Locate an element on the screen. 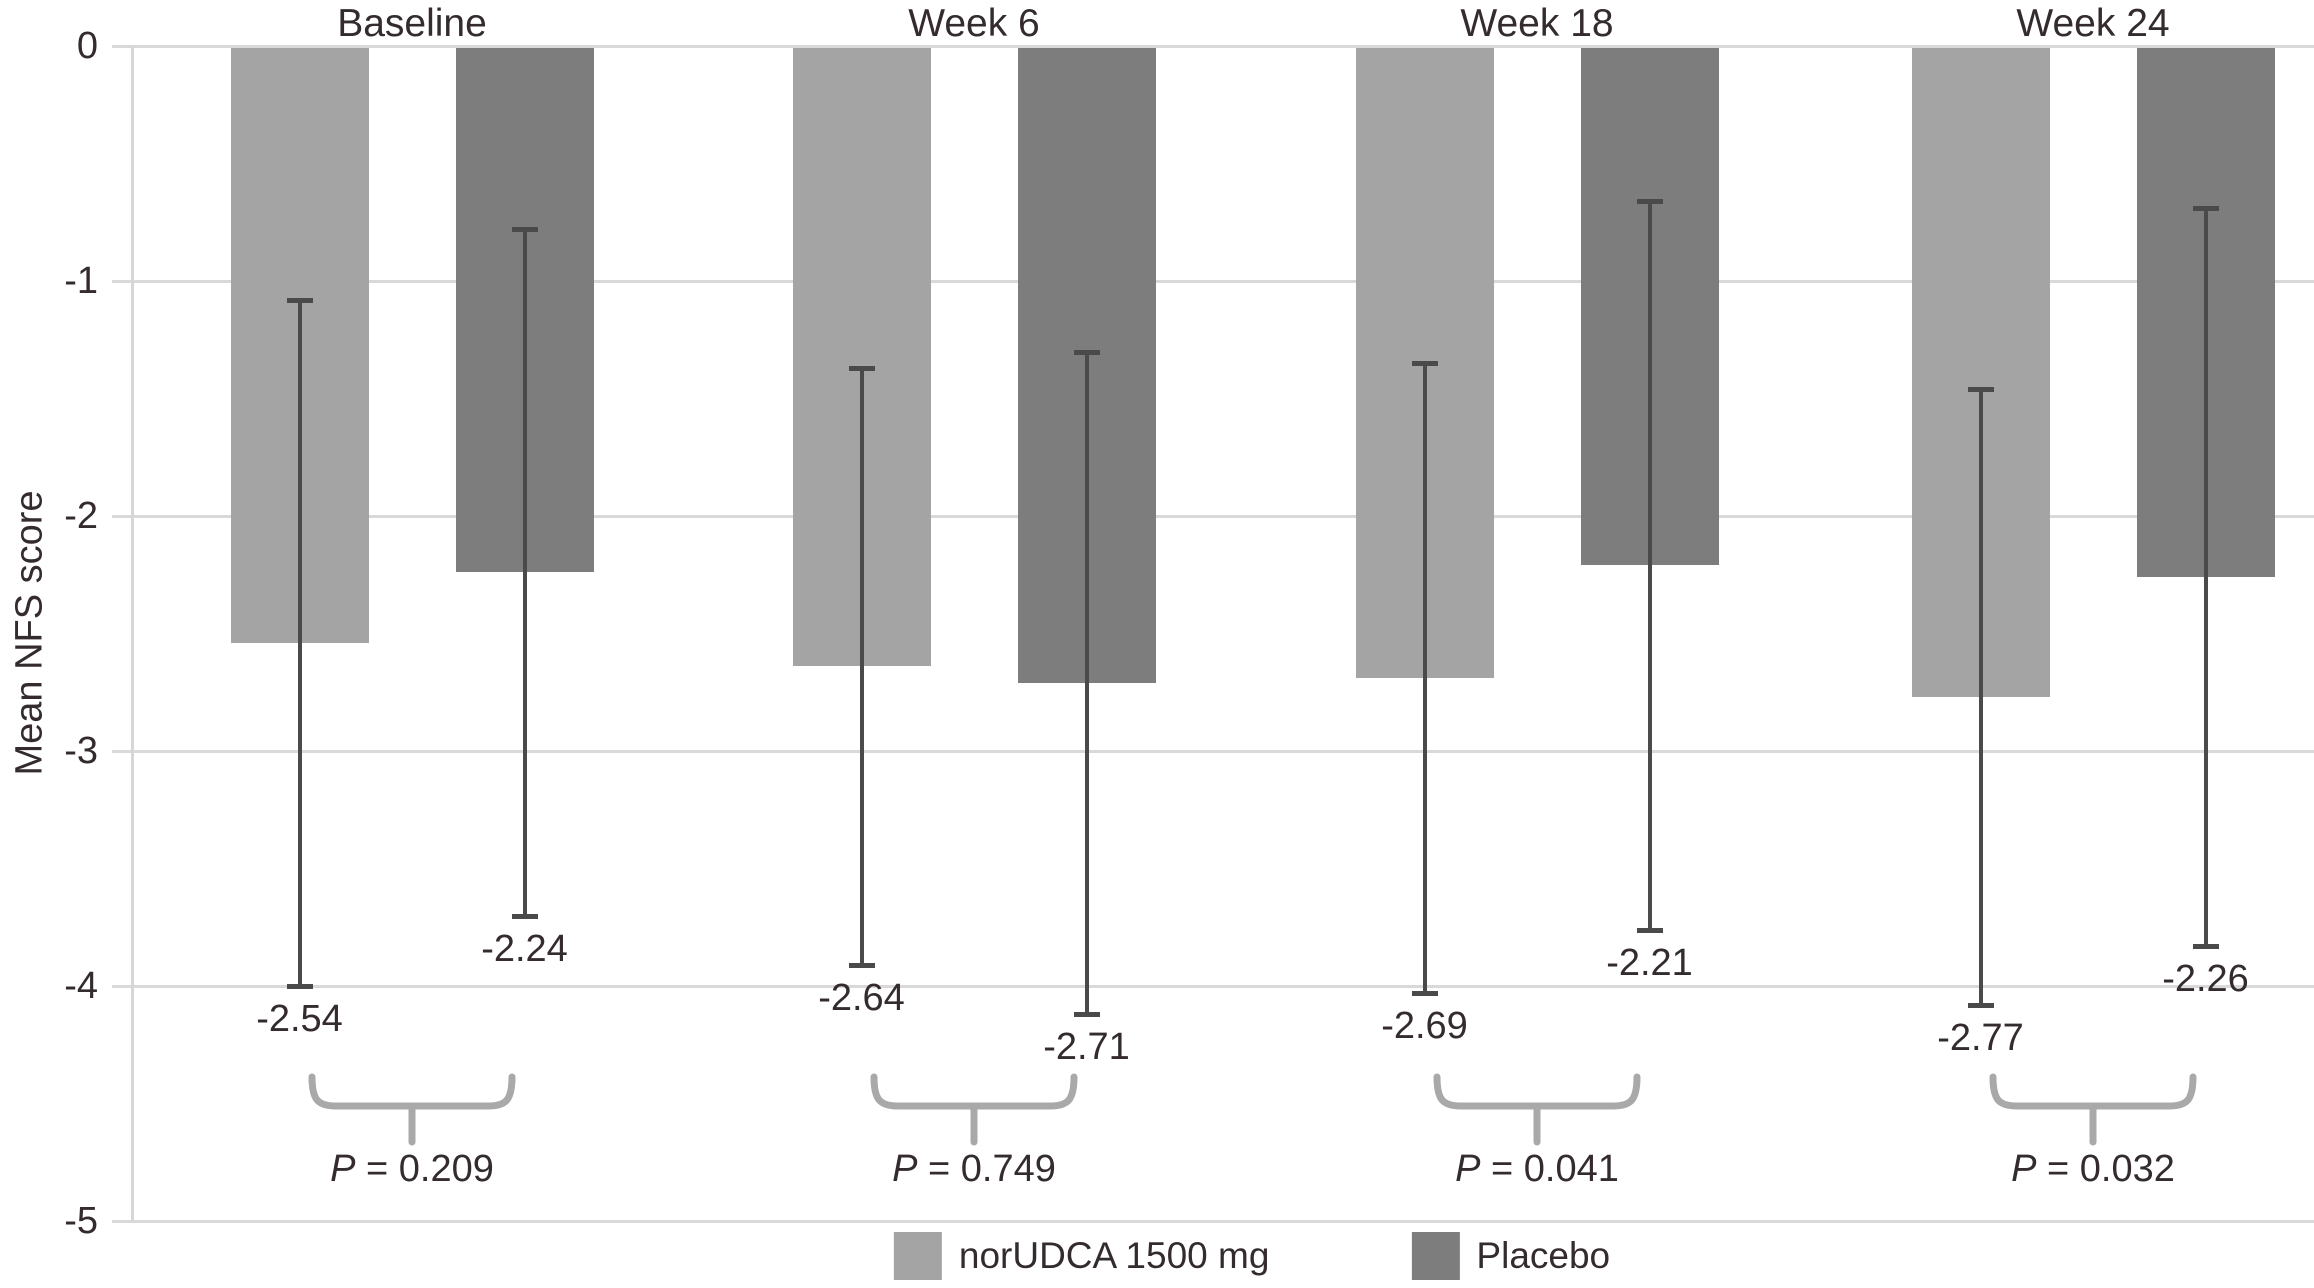 This screenshot has width=2314, height=1288. legend-item-placebo: Placebo is located at coordinates (1510, 1256).